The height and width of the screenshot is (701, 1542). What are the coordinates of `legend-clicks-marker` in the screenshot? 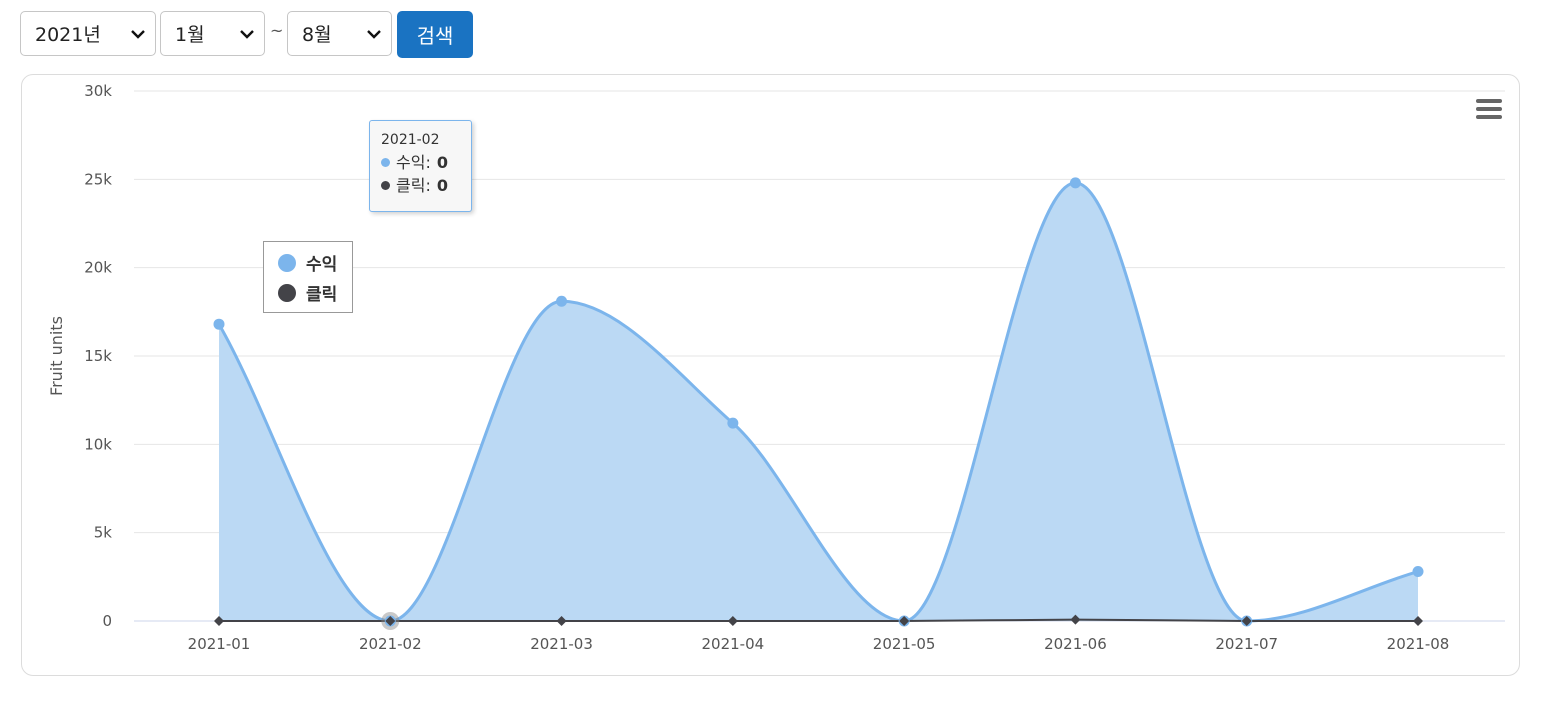 It's located at (287, 292).